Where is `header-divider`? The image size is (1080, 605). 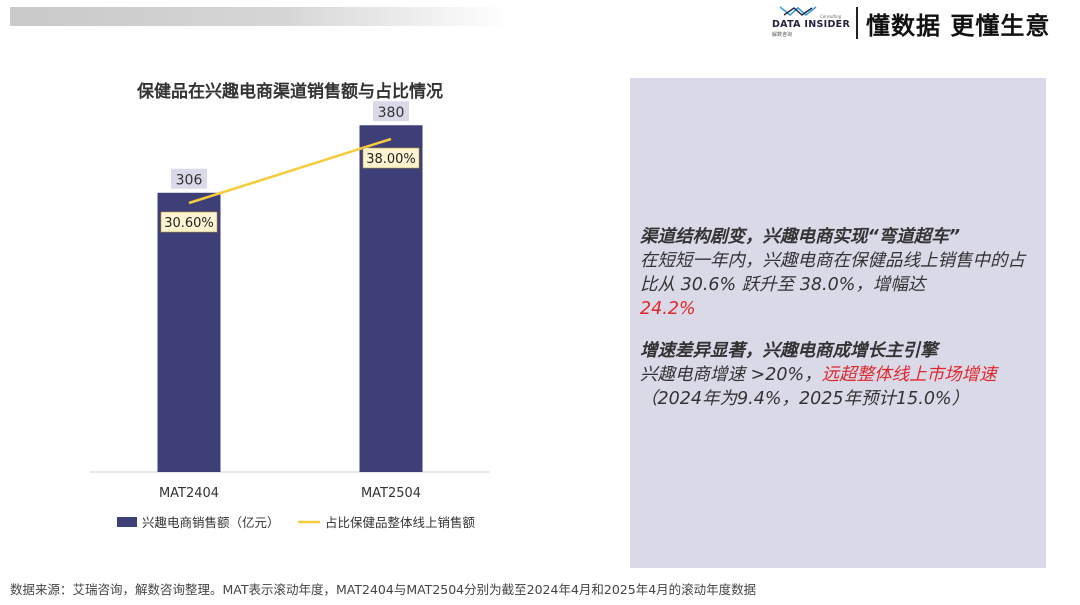
header-divider is located at coordinates (857, 23).